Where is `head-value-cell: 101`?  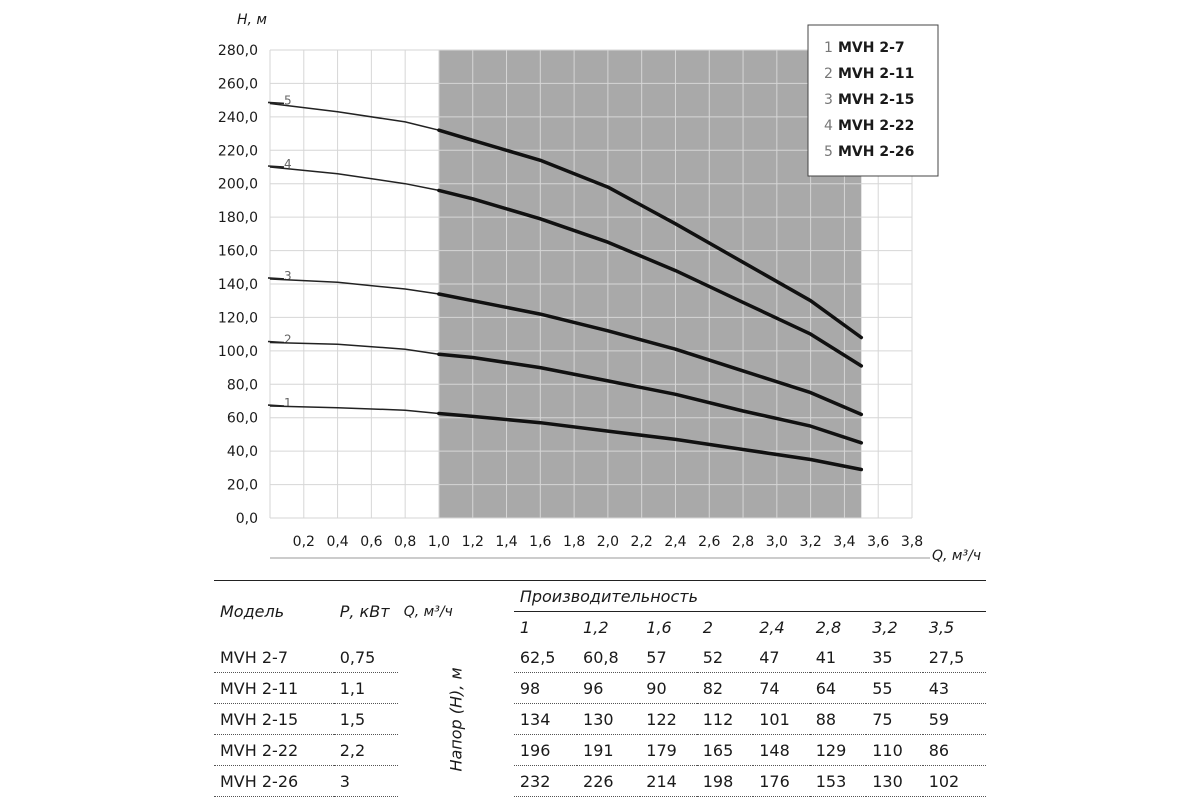 head-value-cell: 101 is located at coordinates (781, 719).